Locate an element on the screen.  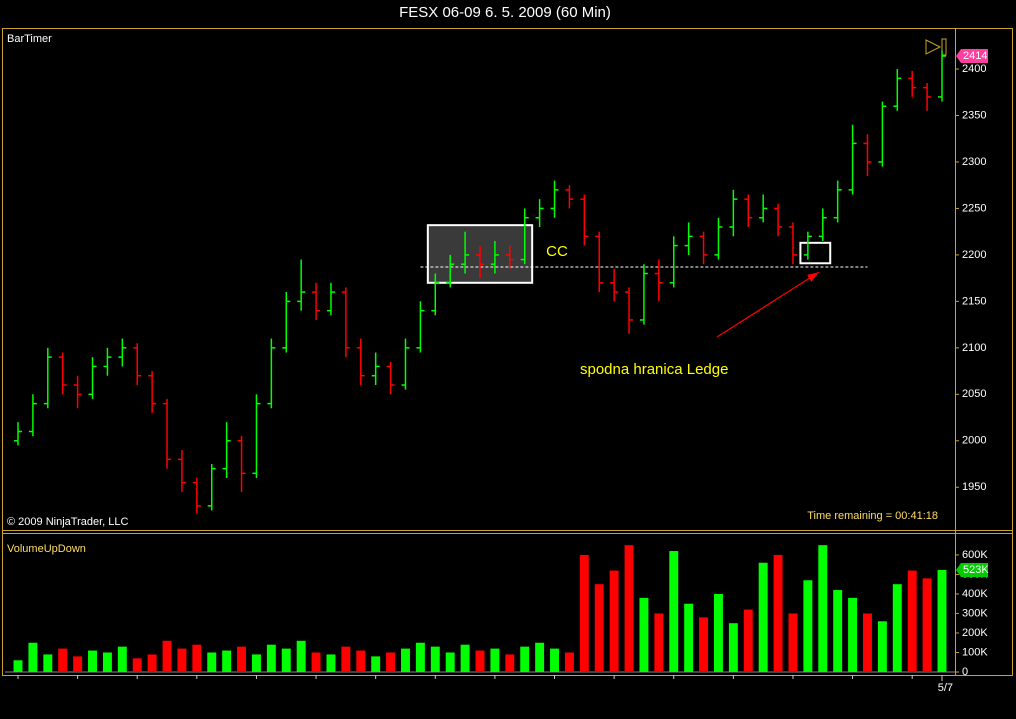
cc-label: CC is located at coordinates (557, 251).